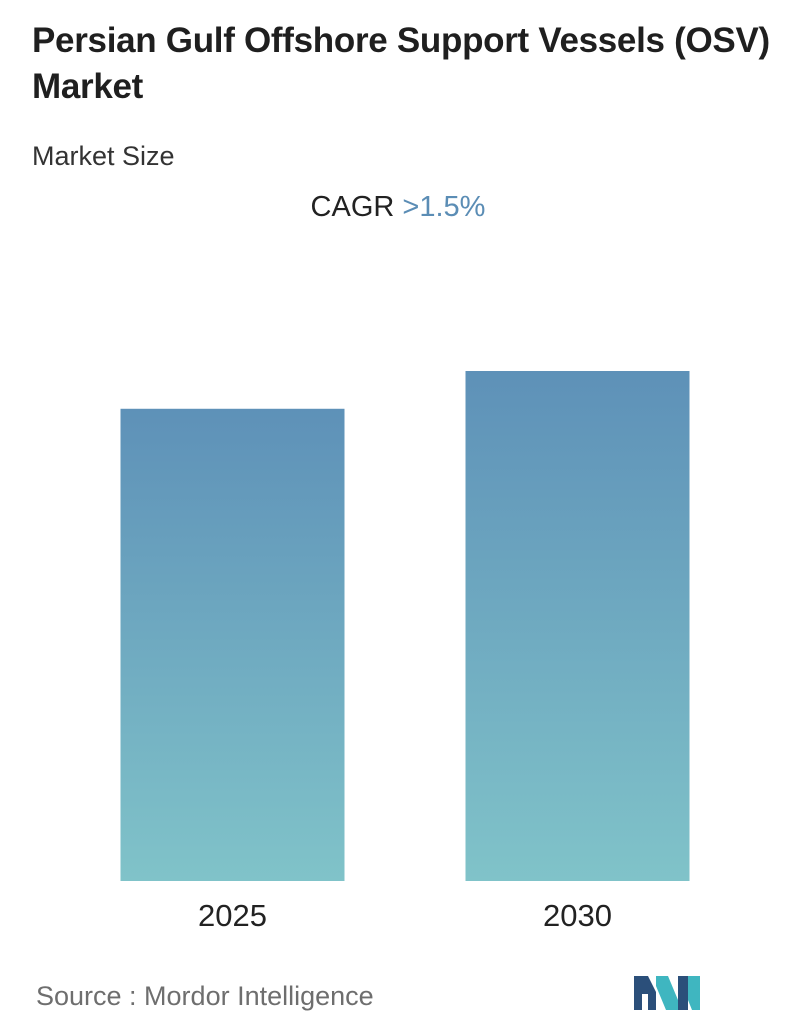 The height and width of the screenshot is (1034, 796). Describe the element at coordinates (232, 644) in the screenshot. I see `bar-2025` at that location.